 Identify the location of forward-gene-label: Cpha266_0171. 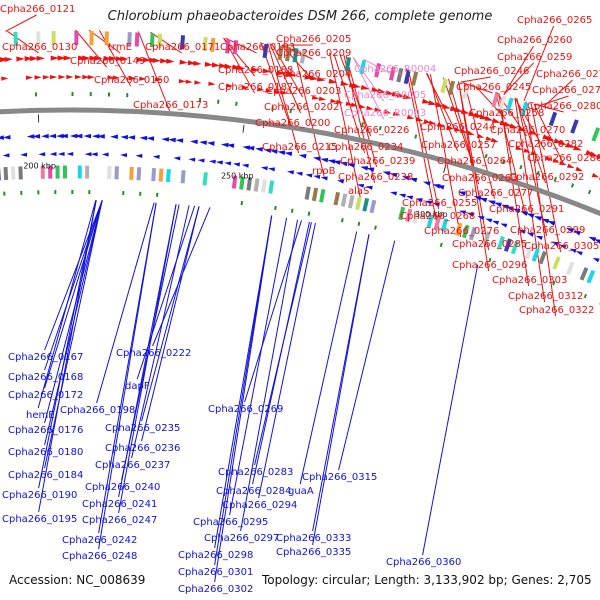
(182, 47).